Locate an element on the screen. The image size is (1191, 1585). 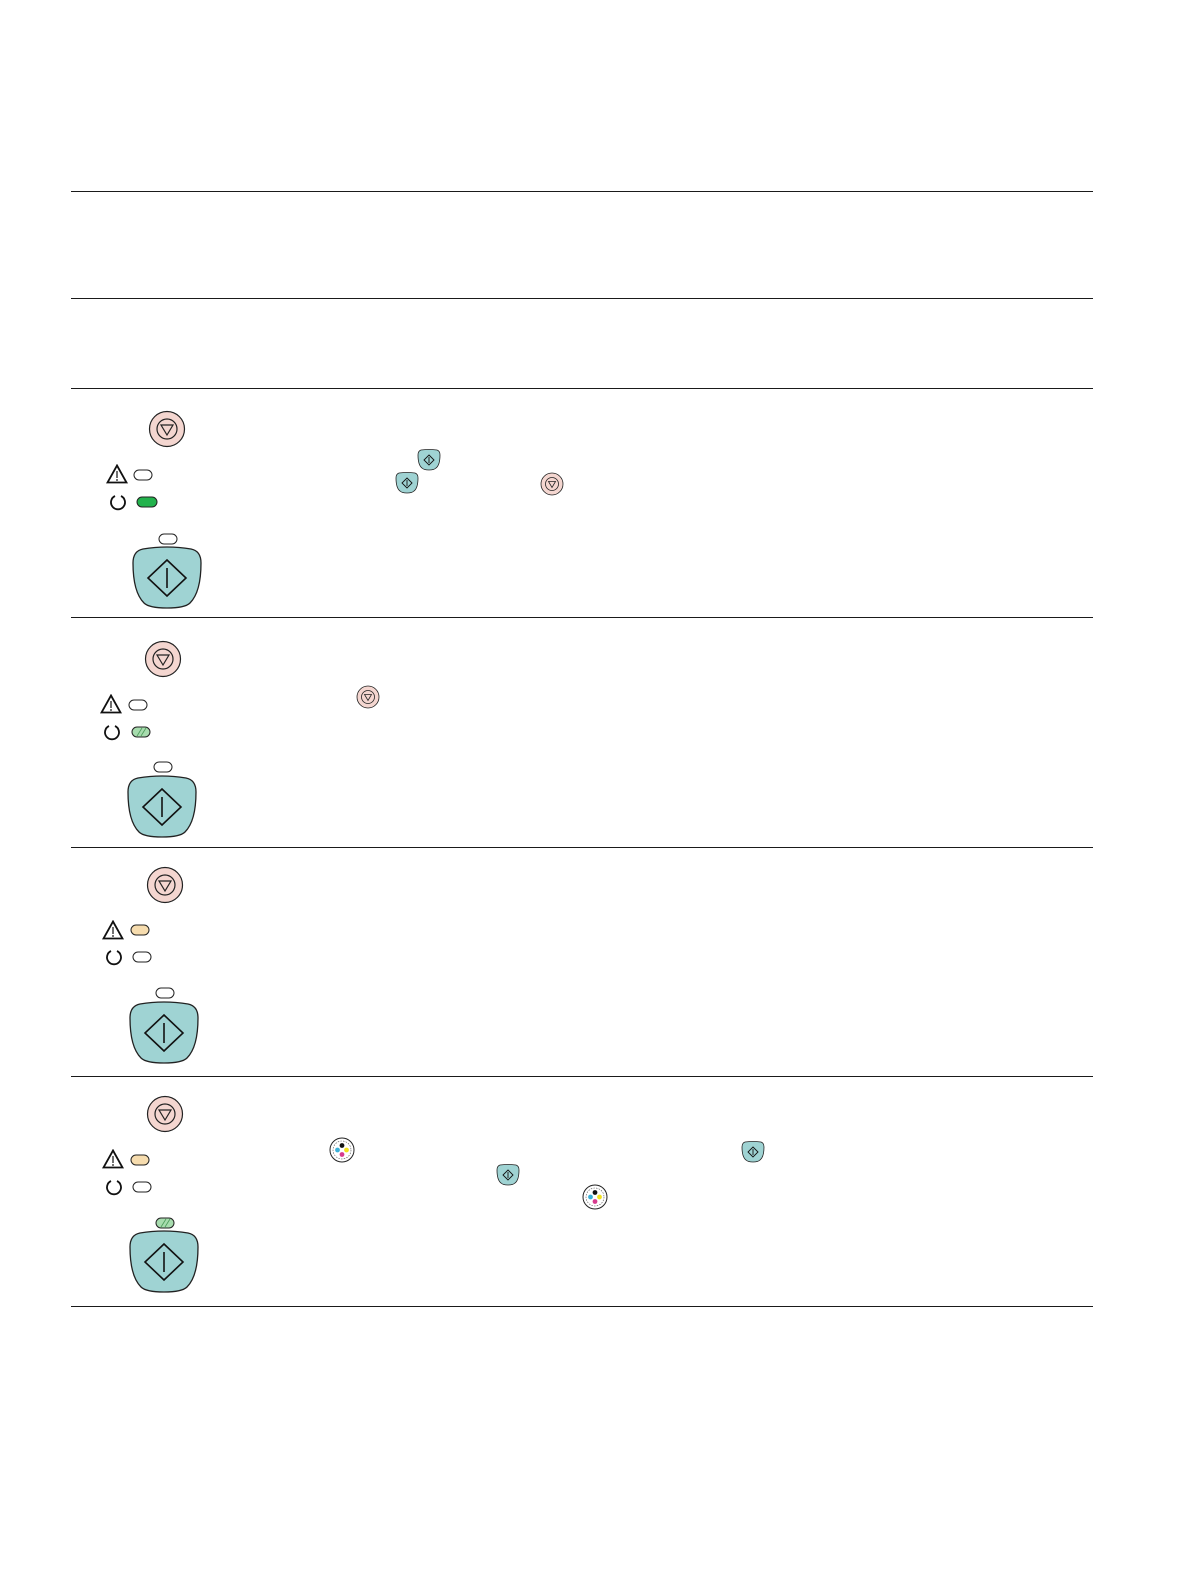
table-top-rule is located at coordinates (582, 191).